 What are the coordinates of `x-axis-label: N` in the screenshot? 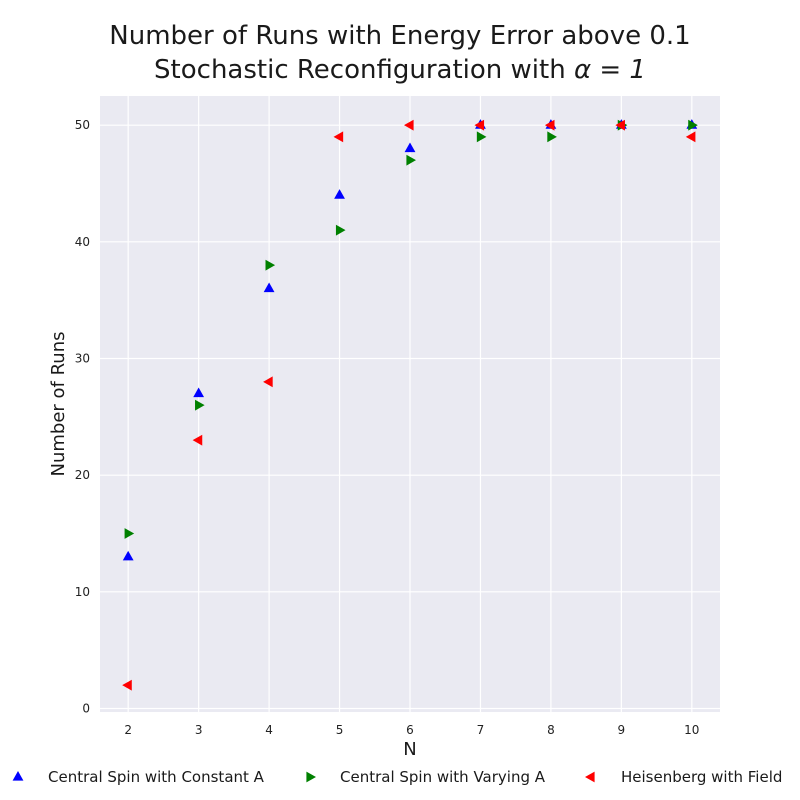 It's located at (409, 749).